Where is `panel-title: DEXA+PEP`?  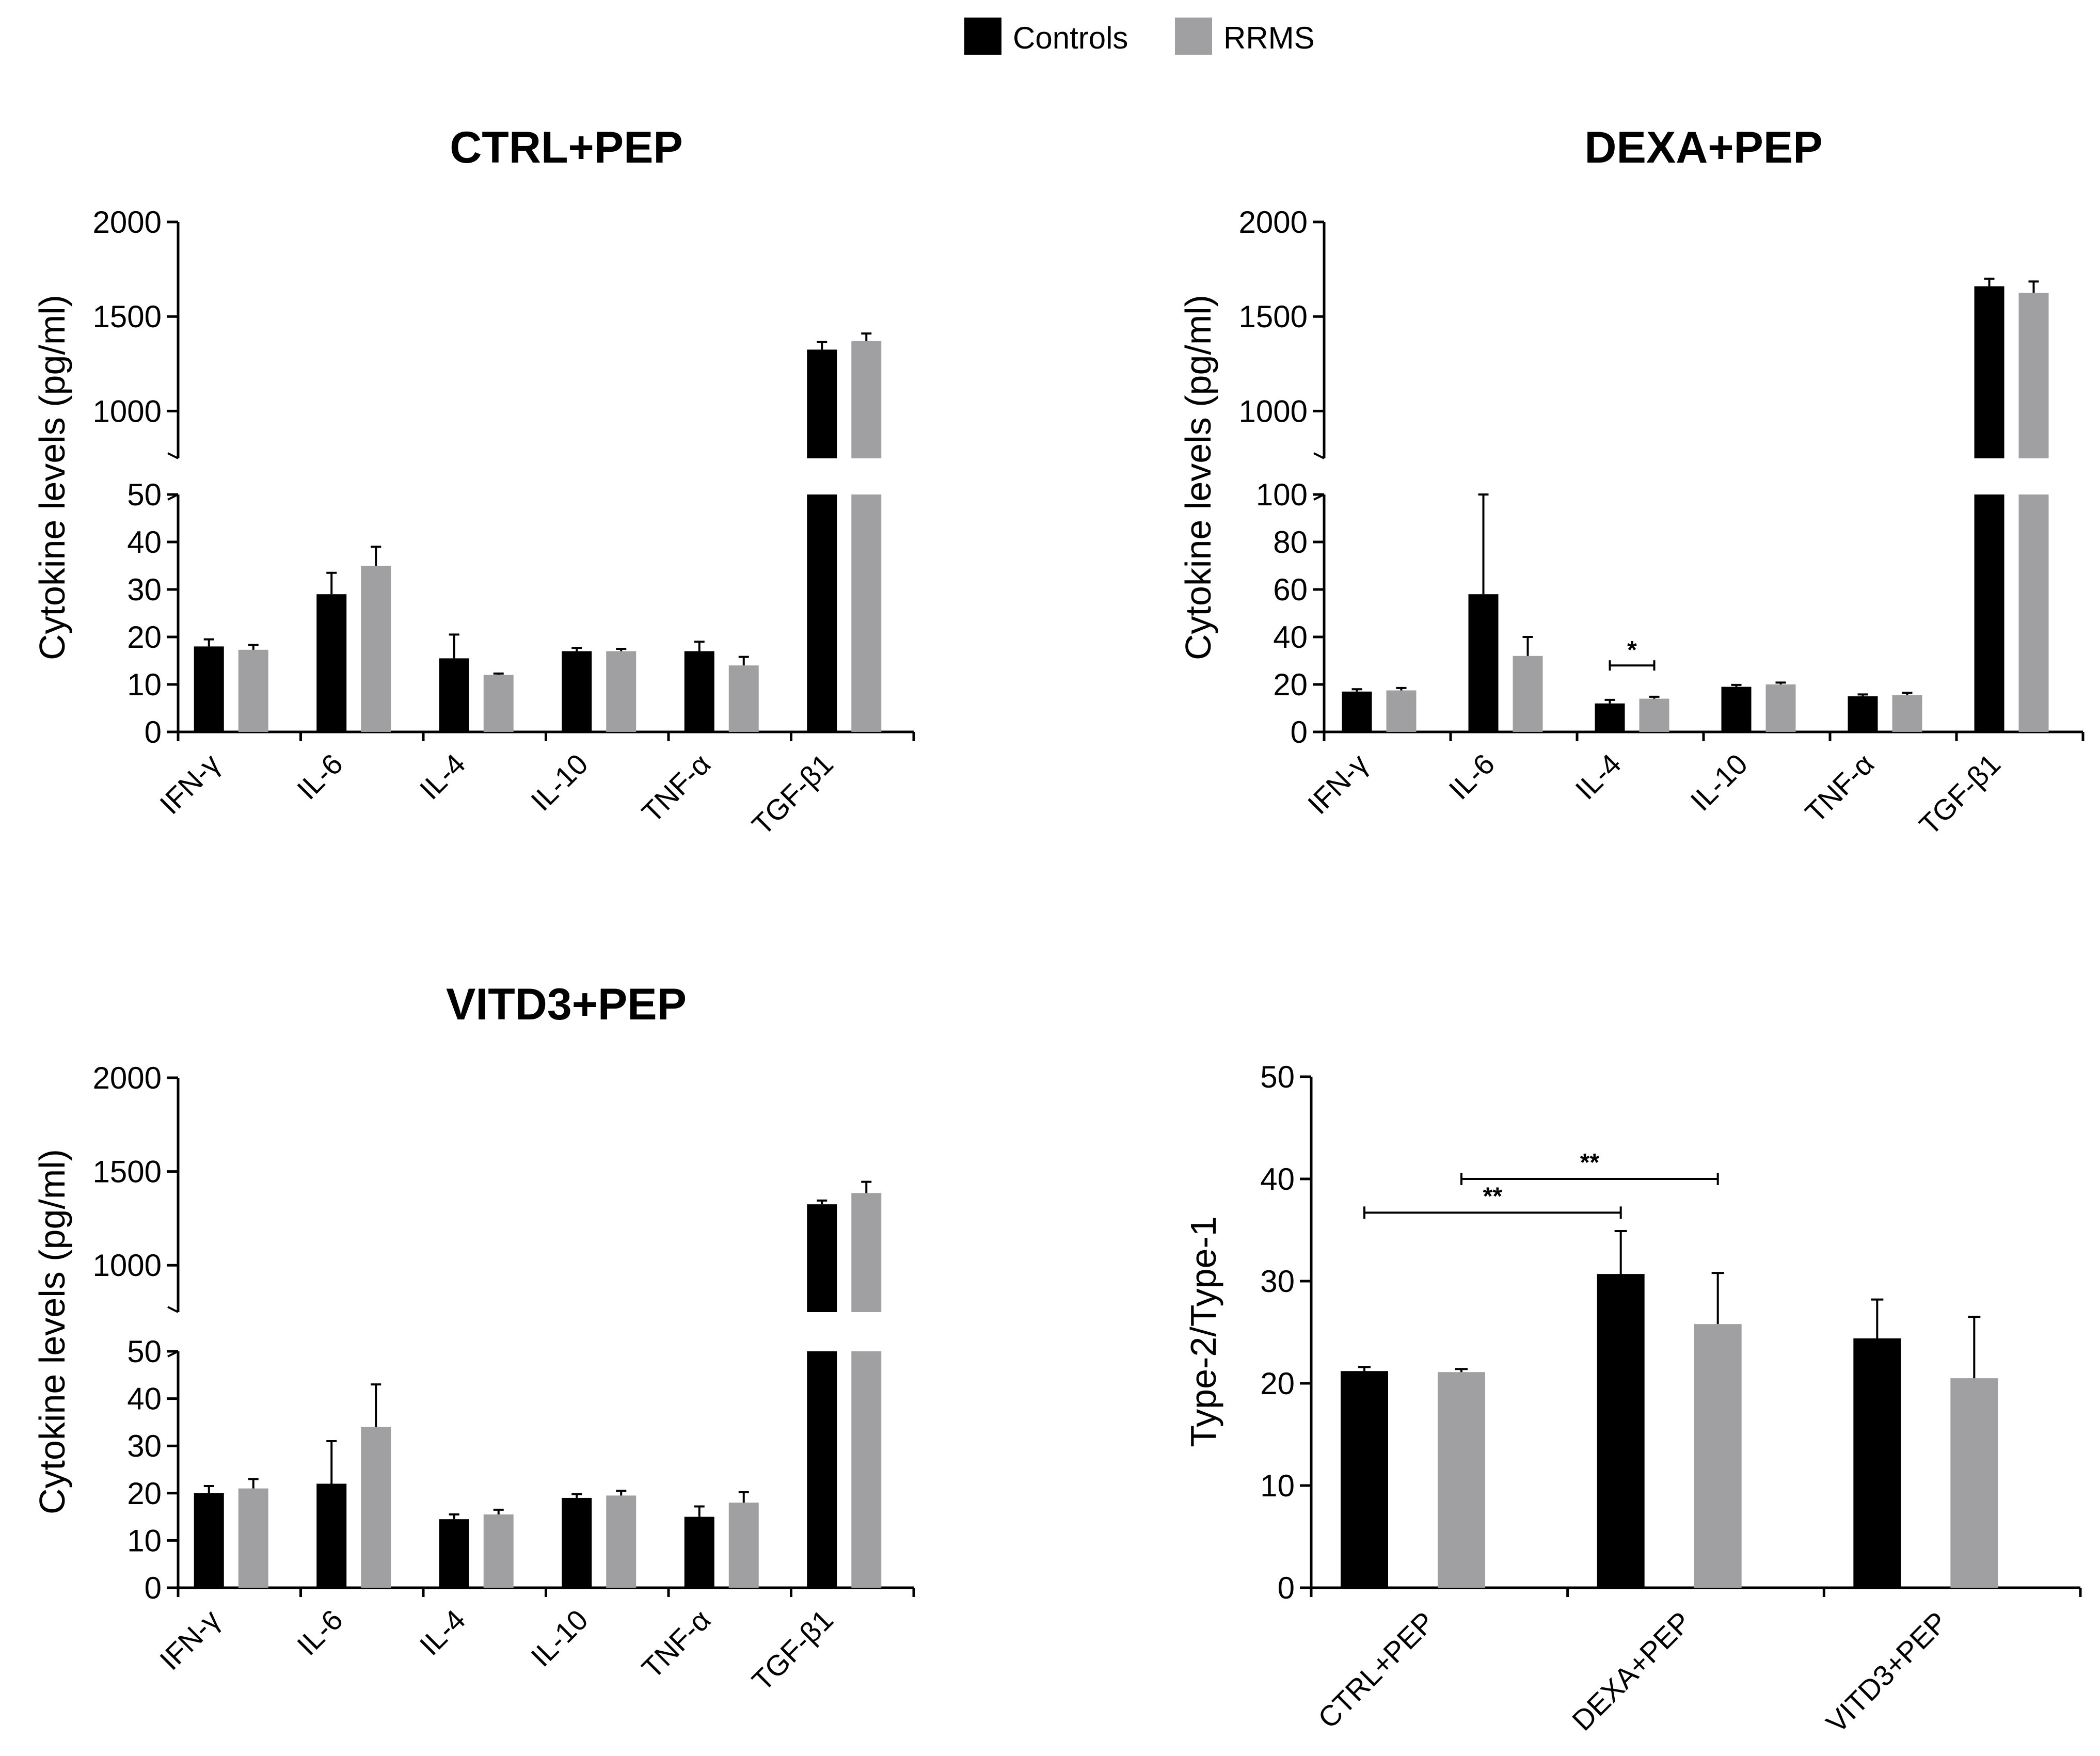
panel-title: DEXA+PEP is located at coordinates (1703, 147).